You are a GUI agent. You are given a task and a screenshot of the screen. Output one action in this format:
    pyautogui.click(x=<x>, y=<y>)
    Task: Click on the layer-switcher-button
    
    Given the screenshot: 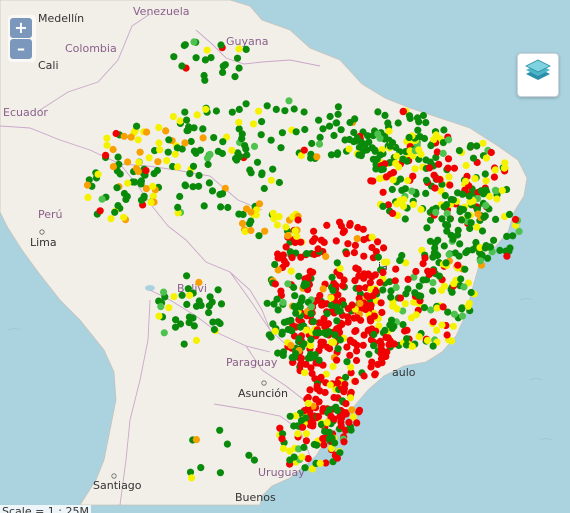 What is the action you would take?
    pyautogui.click(x=538, y=75)
    